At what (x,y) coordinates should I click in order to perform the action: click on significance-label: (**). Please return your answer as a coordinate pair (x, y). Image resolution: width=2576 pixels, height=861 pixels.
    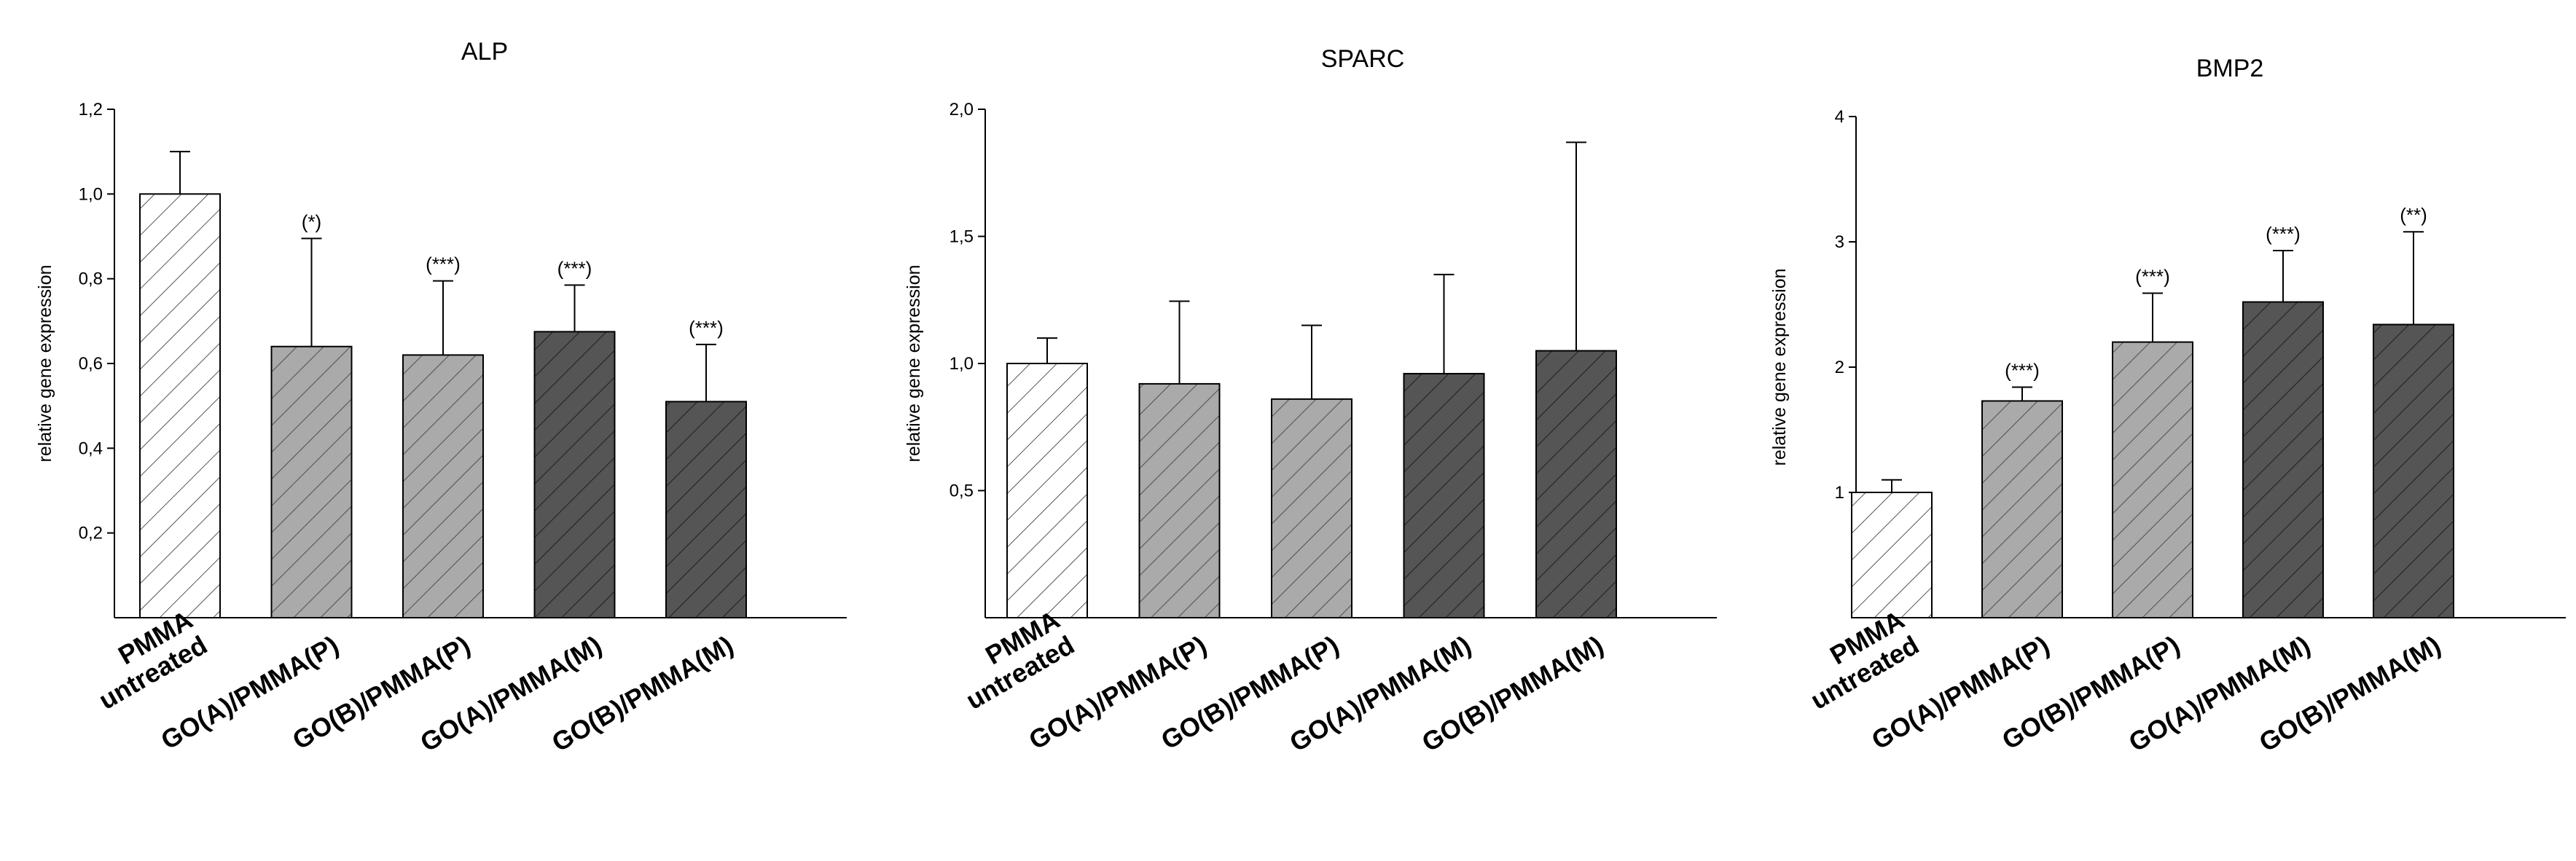
    Looking at the image, I should click on (2413, 215).